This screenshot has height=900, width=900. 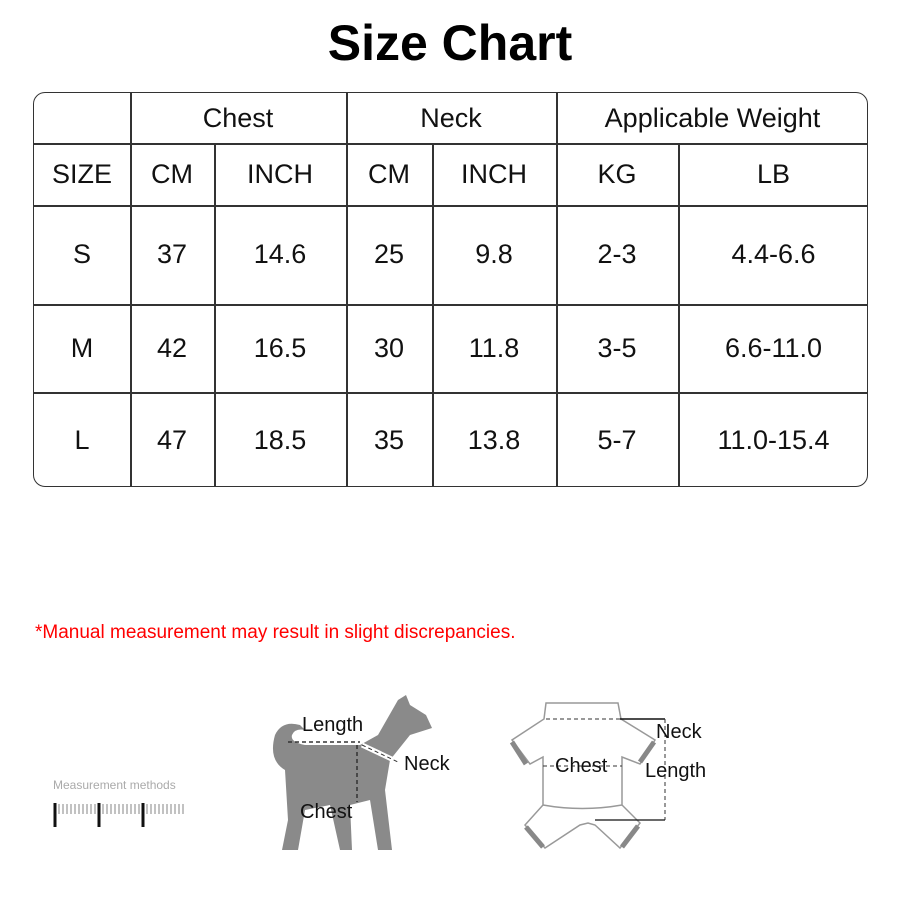 I want to click on table-cell: S, so click(x=81, y=254).